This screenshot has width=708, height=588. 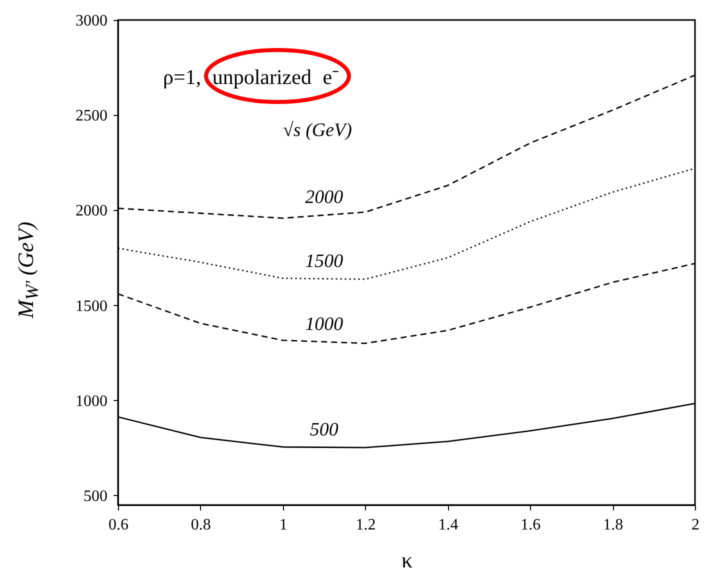 What do you see at coordinates (324, 429) in the screenshot?
I see `series-label: 500` at bounding box center [324, 429].